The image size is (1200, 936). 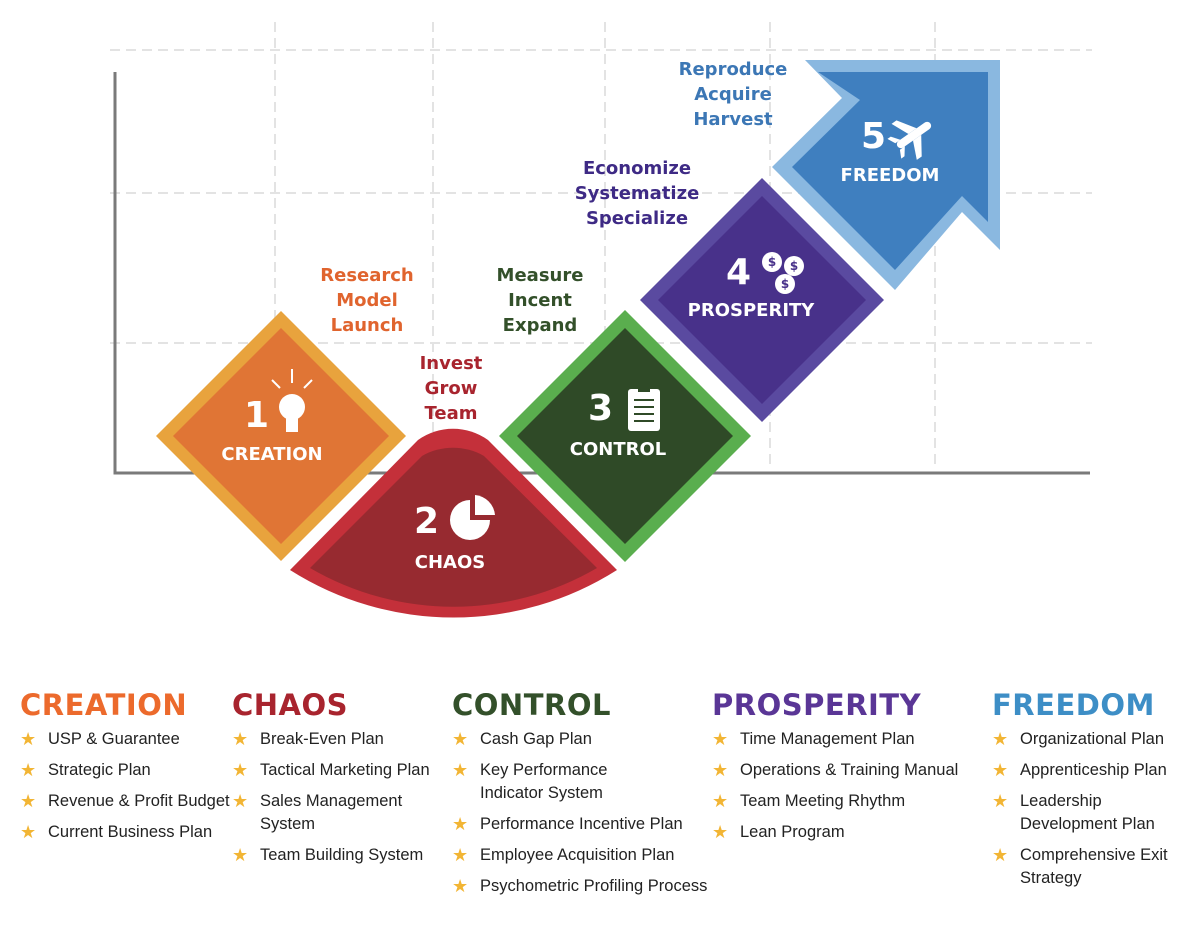 I want to click on list-item-label: Revenue & Profit Budget, so click(x=139, y=801).